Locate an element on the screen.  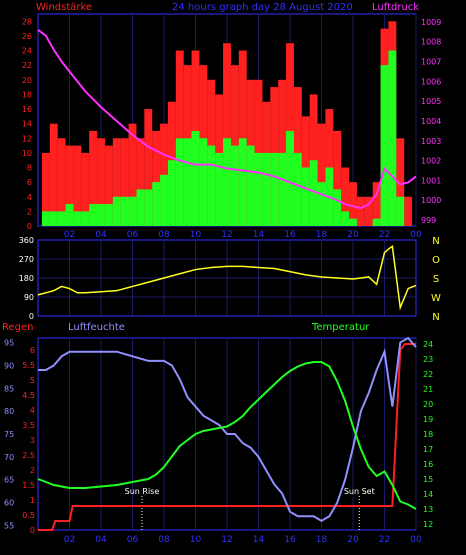
y-right-tick-label: 1004 is located at coordinates (431, 121).